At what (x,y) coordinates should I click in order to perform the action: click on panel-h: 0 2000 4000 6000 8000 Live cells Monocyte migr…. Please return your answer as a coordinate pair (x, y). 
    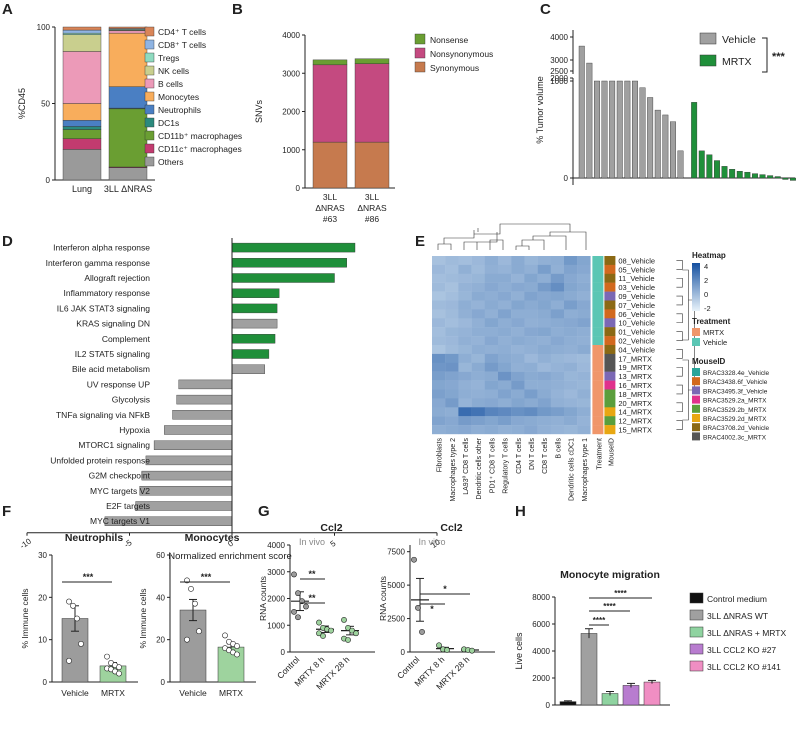
    Looking at the image, I should click on (650, 639).